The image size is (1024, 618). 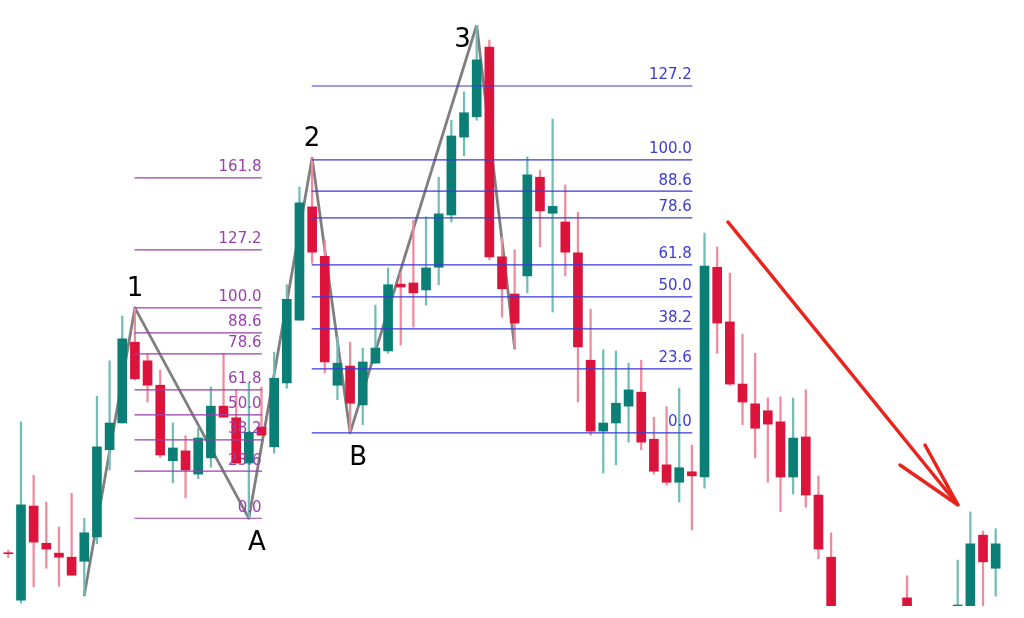 I want to click on series-label: 38.2, so click(x=675, y=317).